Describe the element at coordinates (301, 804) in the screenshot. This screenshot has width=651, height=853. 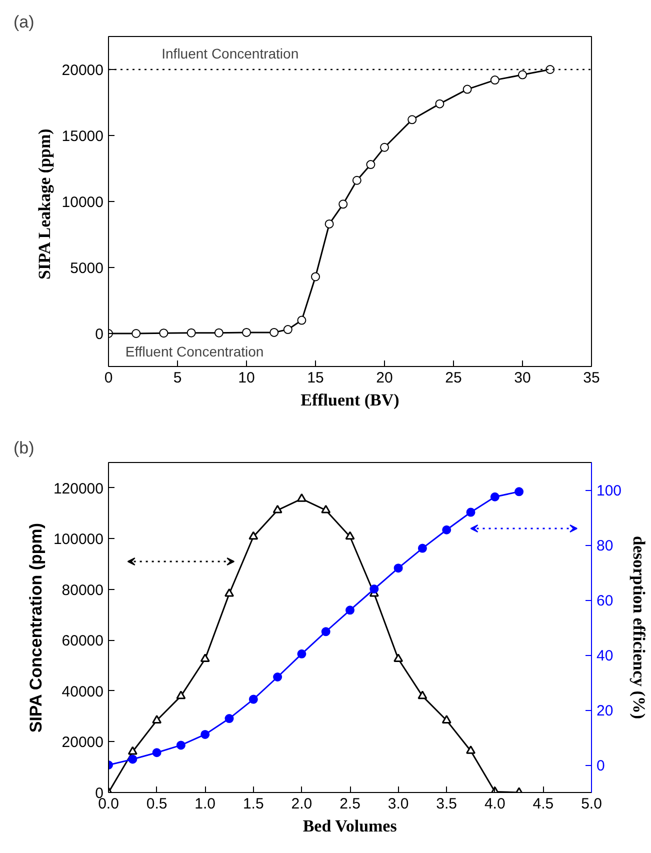
I see `x-tick-label: 2.0` at that location.